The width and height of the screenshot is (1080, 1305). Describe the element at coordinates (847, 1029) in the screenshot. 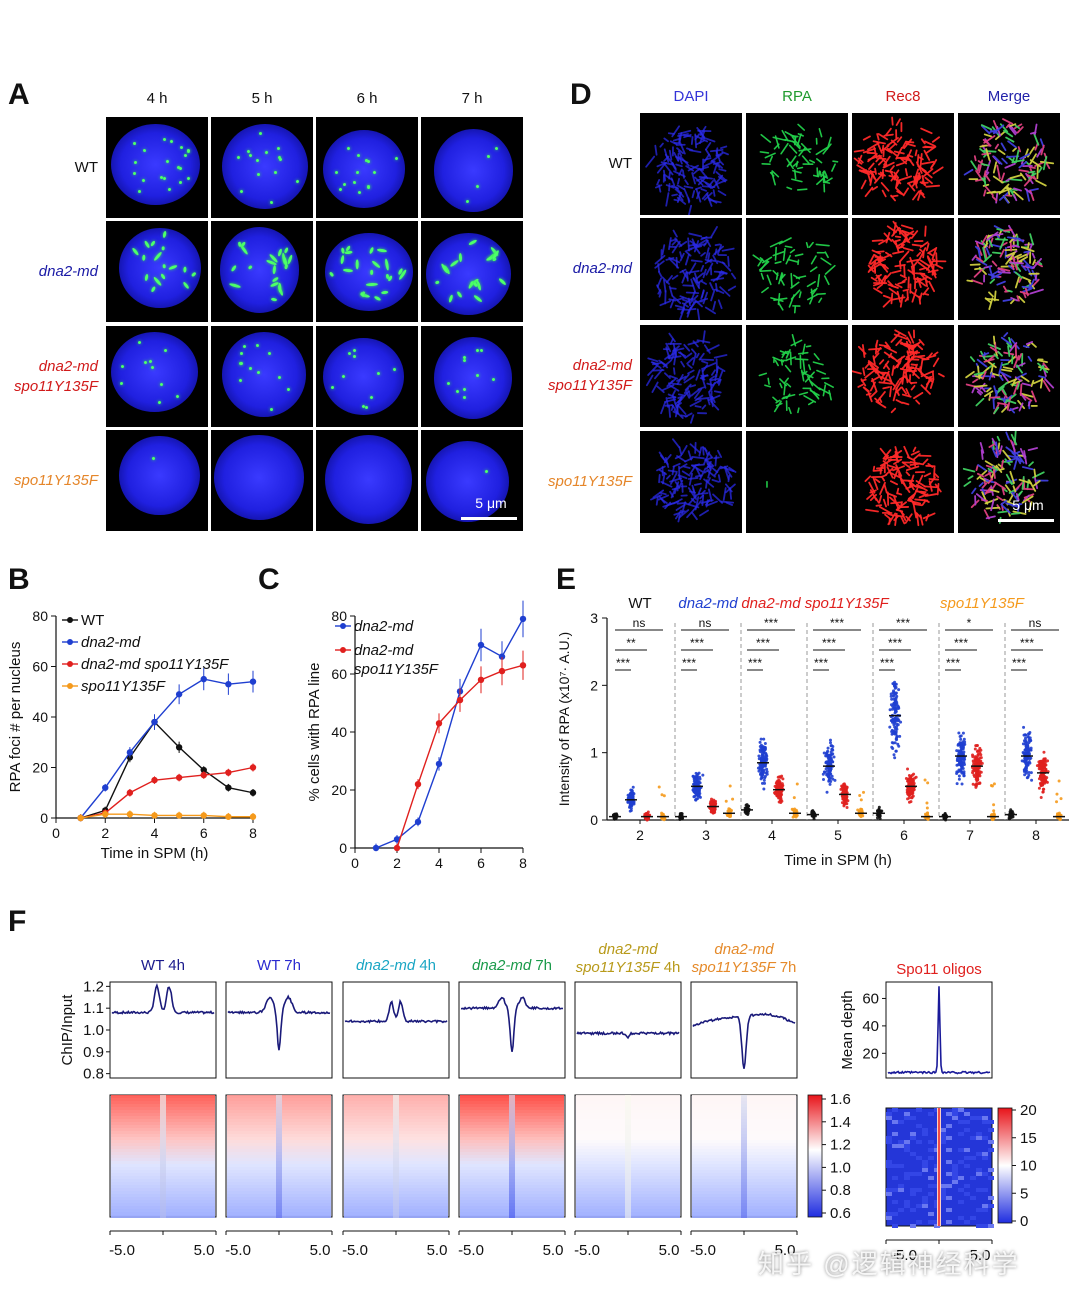

I see `y-axis-label: Mean depth` at that location.